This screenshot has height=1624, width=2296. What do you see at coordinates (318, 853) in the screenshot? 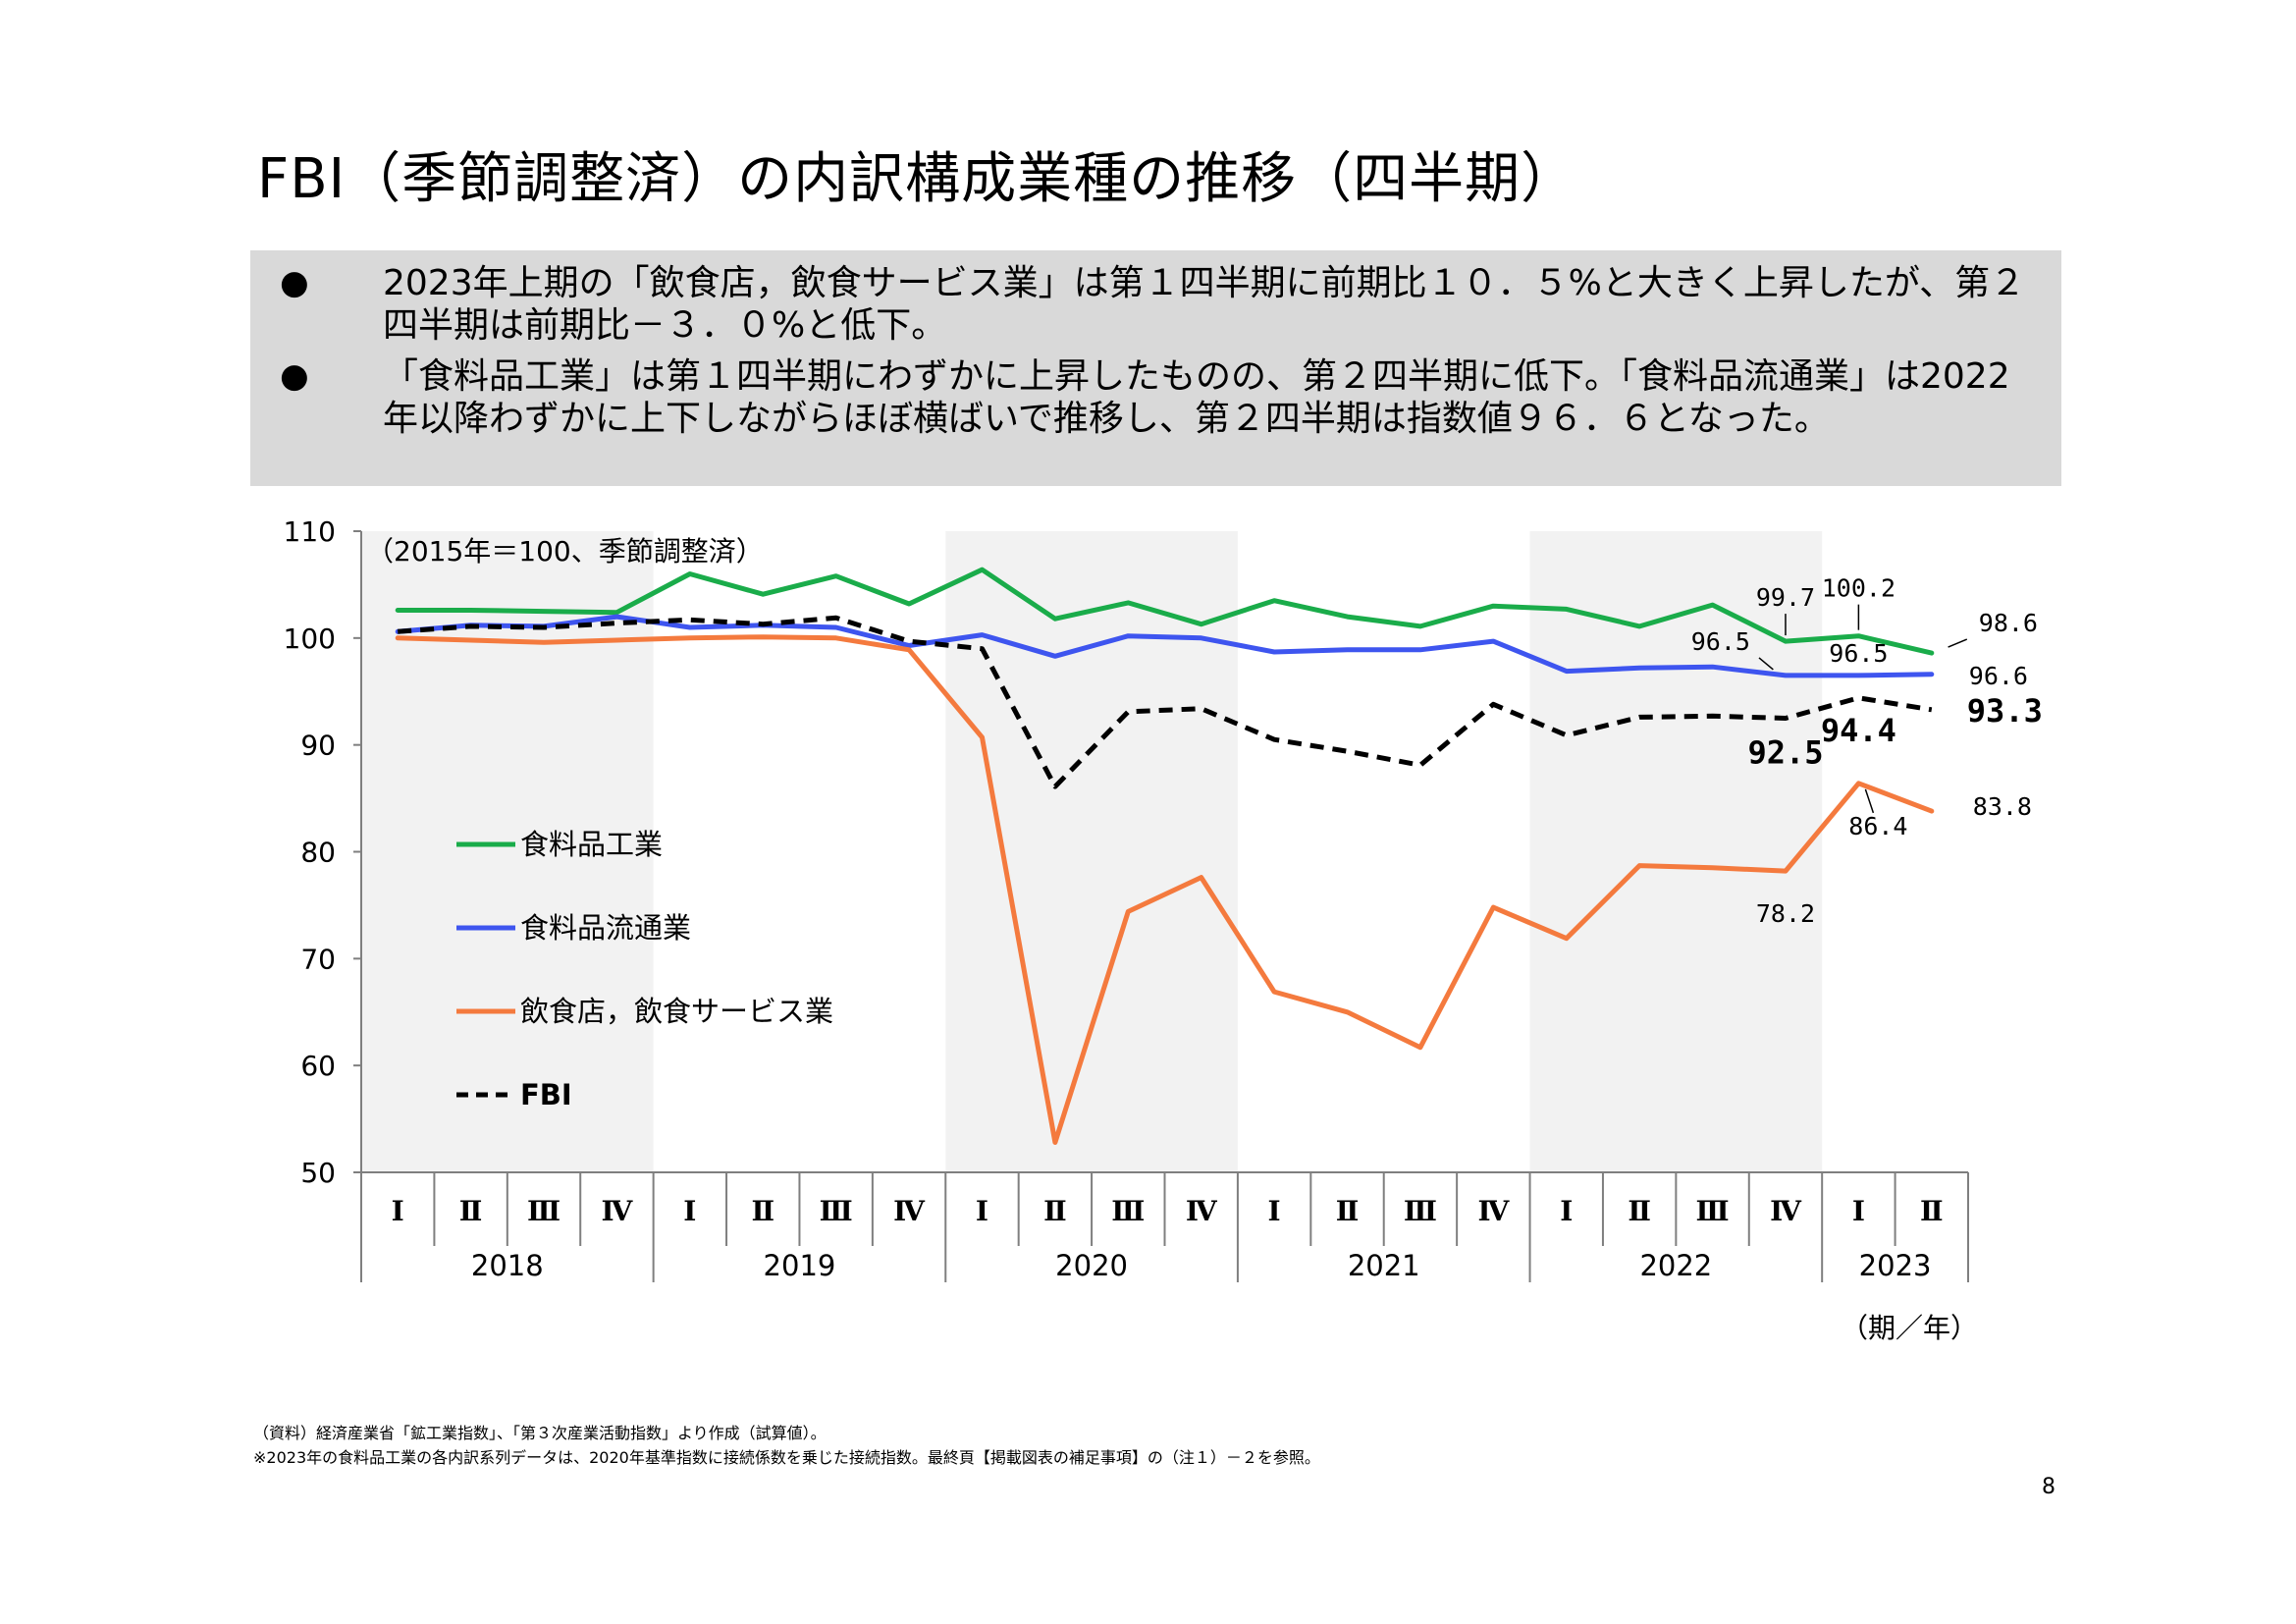
I see `y-tick-label: 80` at bounding box center [318, 853].